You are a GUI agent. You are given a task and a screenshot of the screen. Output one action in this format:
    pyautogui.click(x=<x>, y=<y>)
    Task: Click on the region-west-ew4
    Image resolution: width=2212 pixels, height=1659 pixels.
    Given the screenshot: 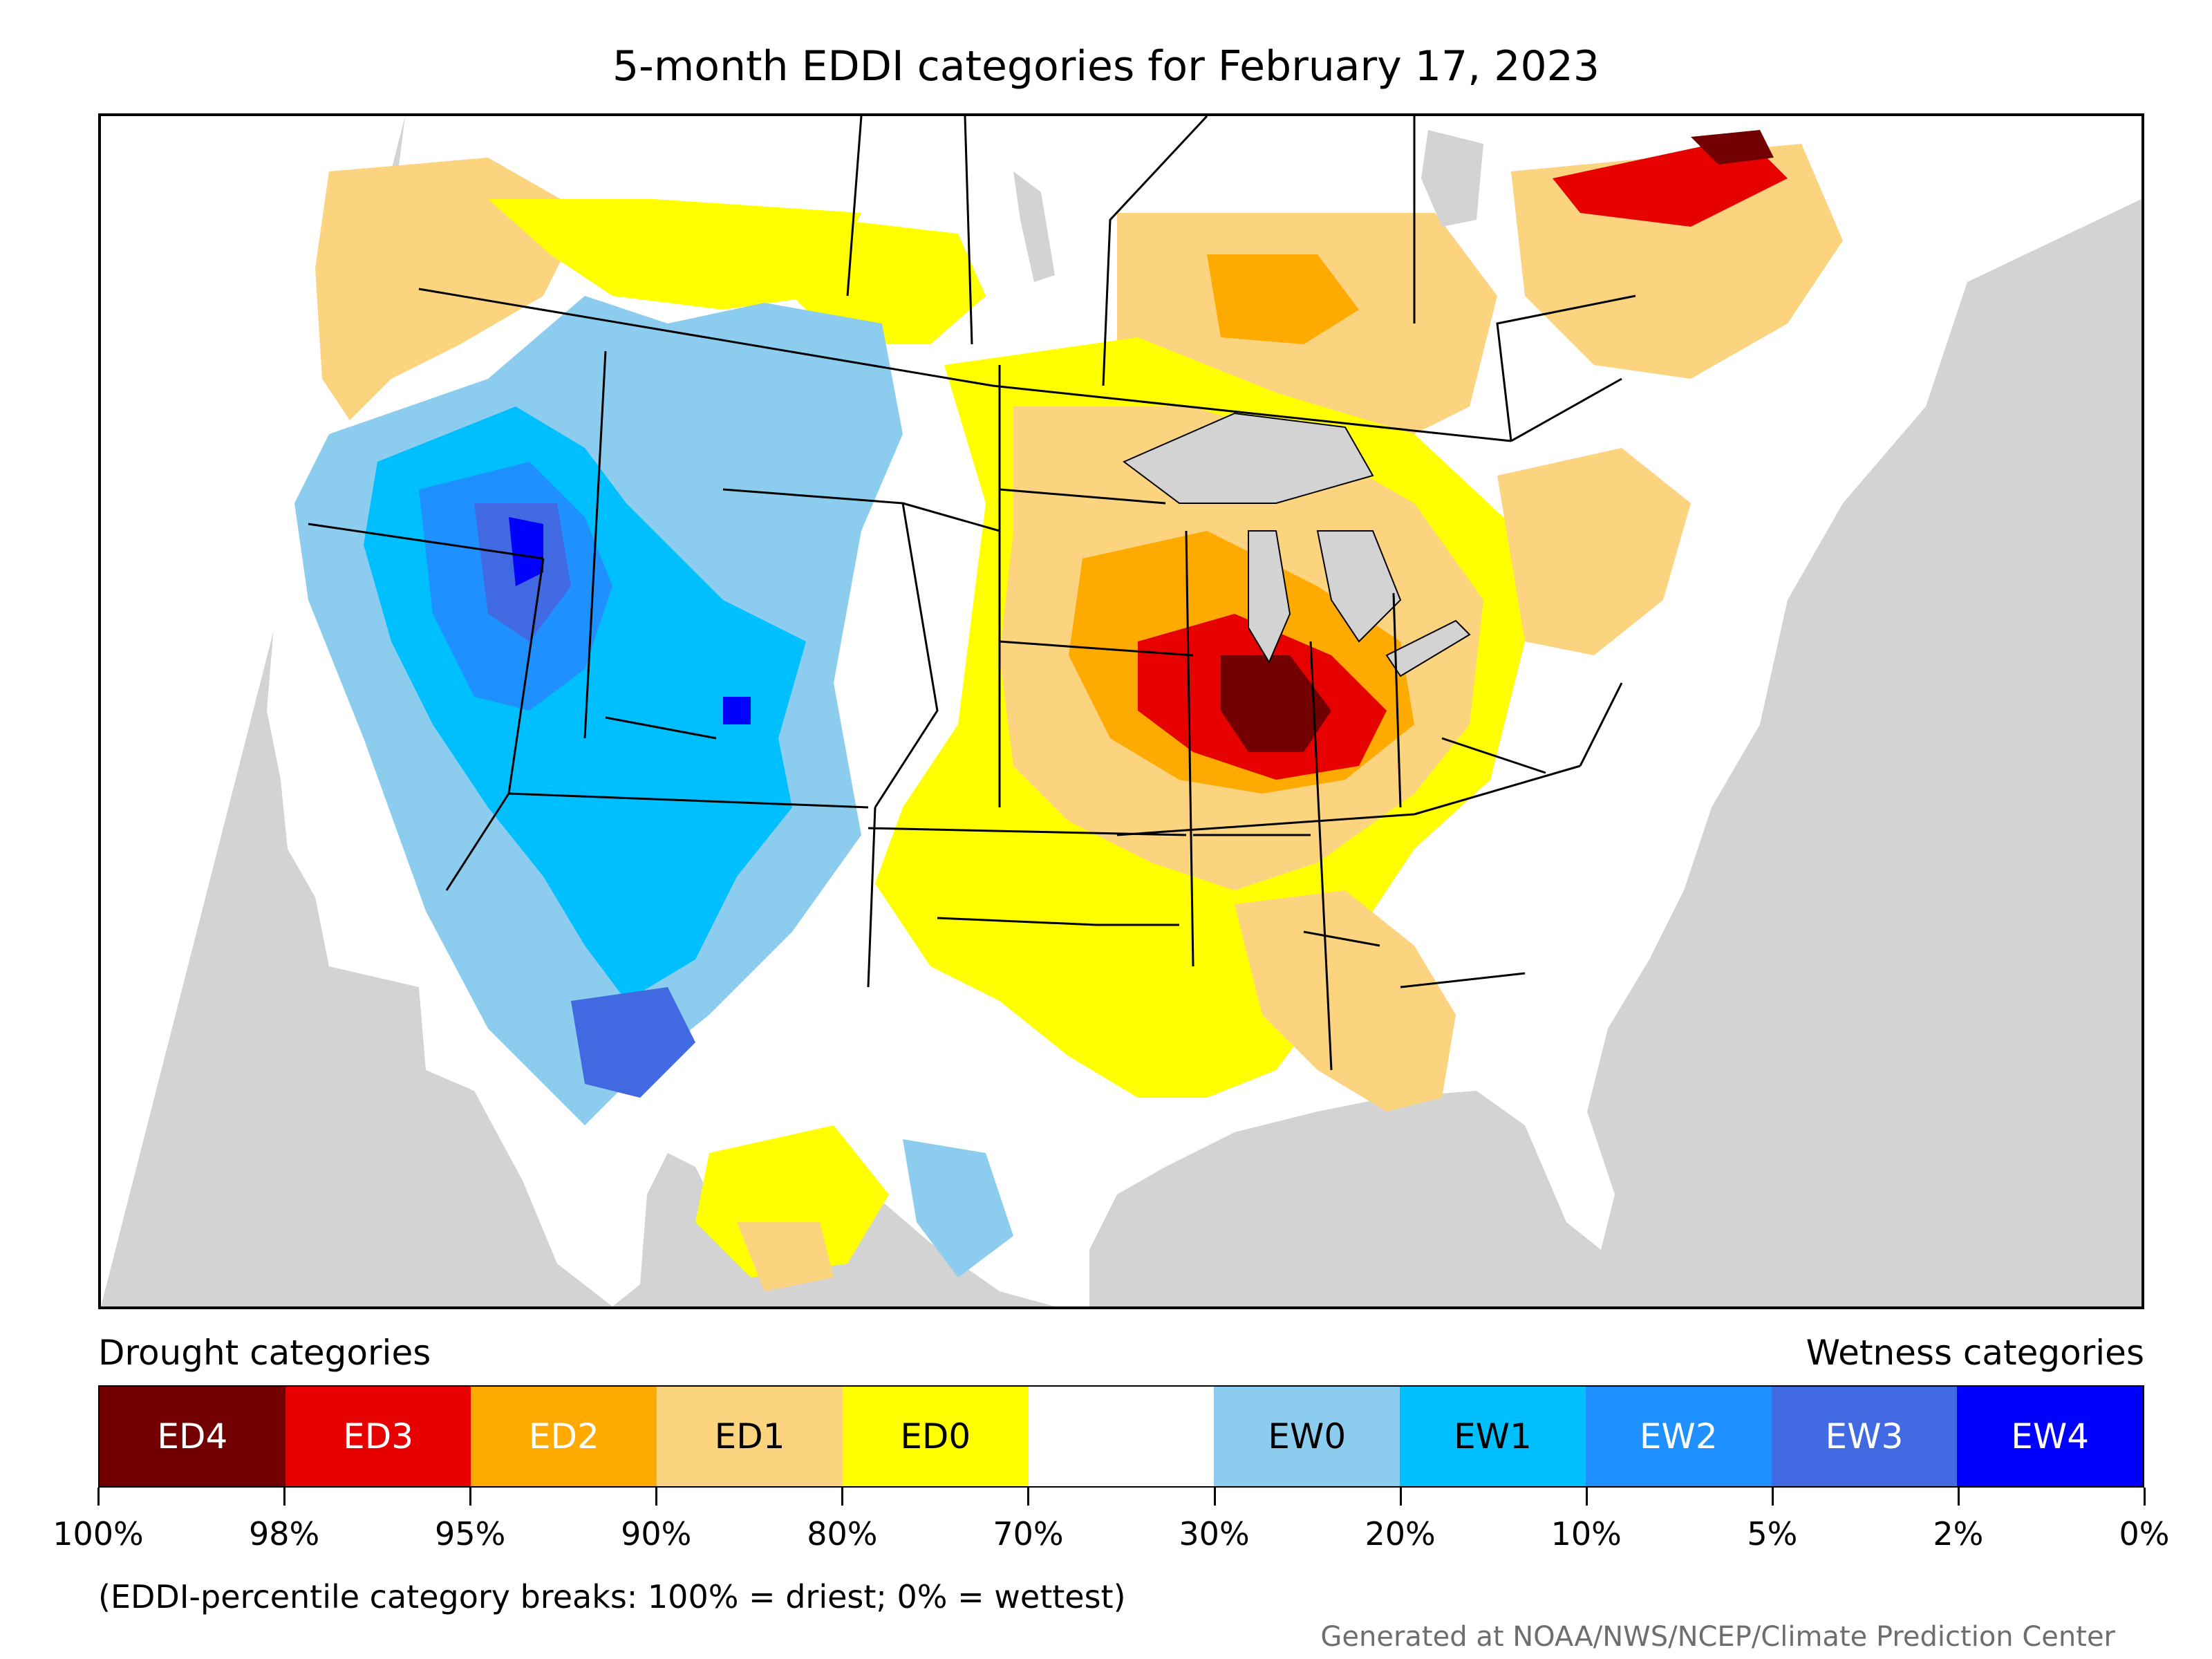 What is the action you would take?
    pyautogui.click(x=526, y=551)
    